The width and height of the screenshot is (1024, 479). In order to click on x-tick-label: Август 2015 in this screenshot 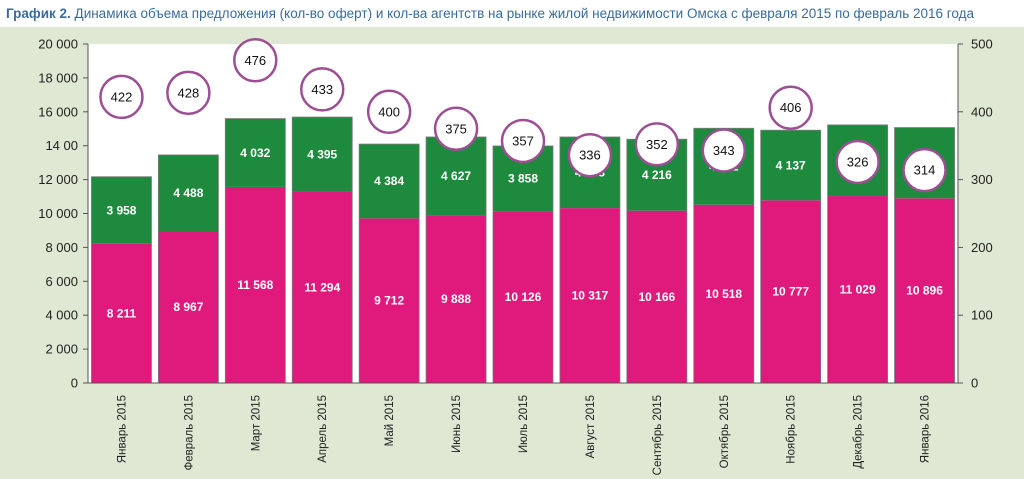, I will do `click(591, 426)`.